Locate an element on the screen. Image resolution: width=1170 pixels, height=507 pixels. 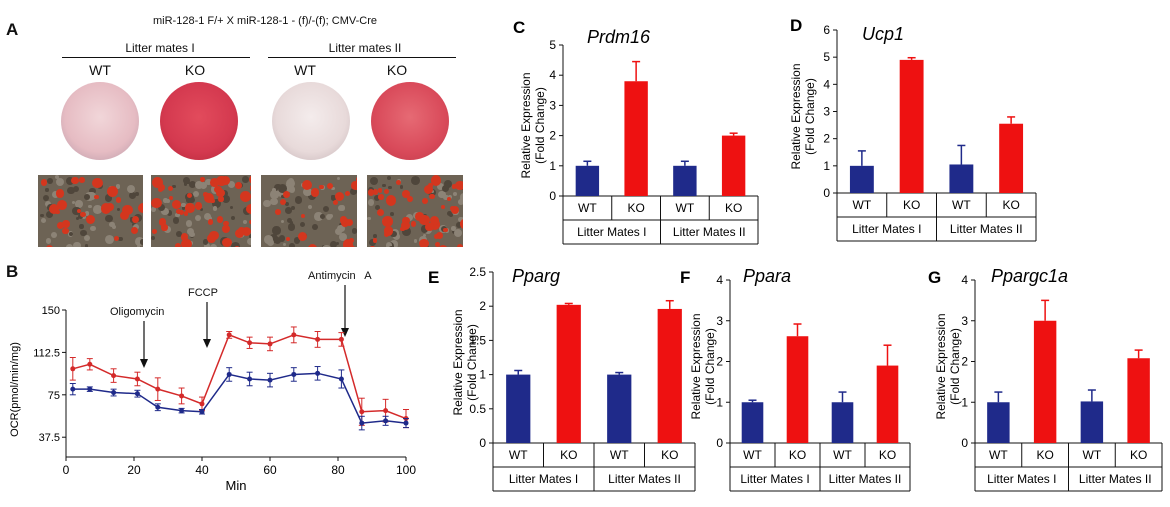
category-label: WT is located at coordinates (998, 455).